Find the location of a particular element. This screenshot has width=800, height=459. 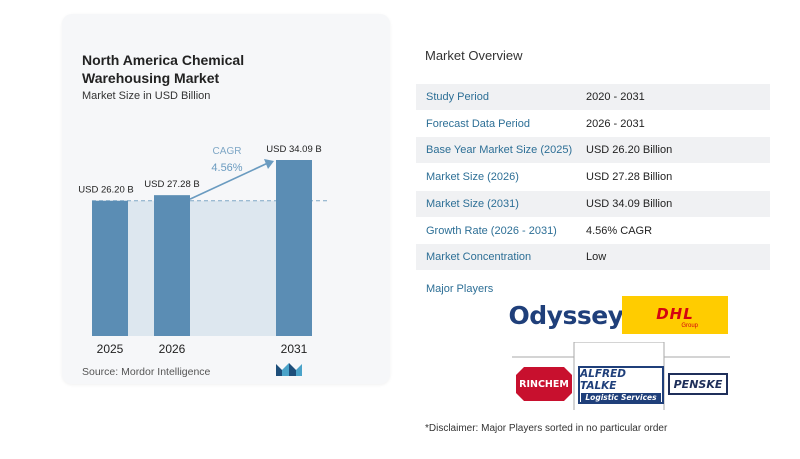

overview-row: Market Size (2031) USD 34.09 Billion is located at coordinates (593, 203).